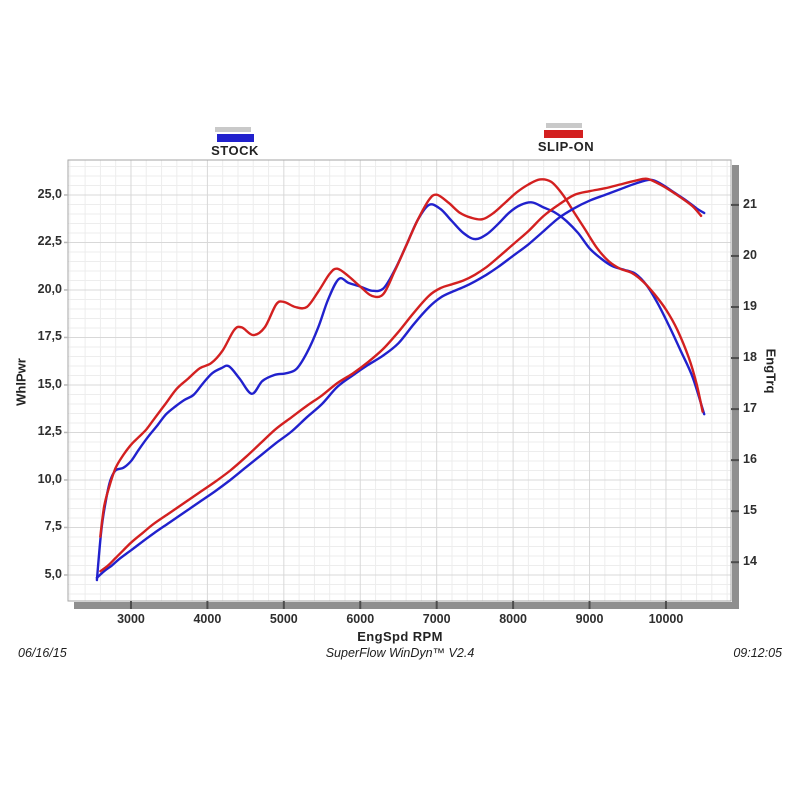 The image size is (800, 800). Describe the element at coordinates (233, 129) in the screenshot. I see `legend-stock-shadow-bar` at that location.